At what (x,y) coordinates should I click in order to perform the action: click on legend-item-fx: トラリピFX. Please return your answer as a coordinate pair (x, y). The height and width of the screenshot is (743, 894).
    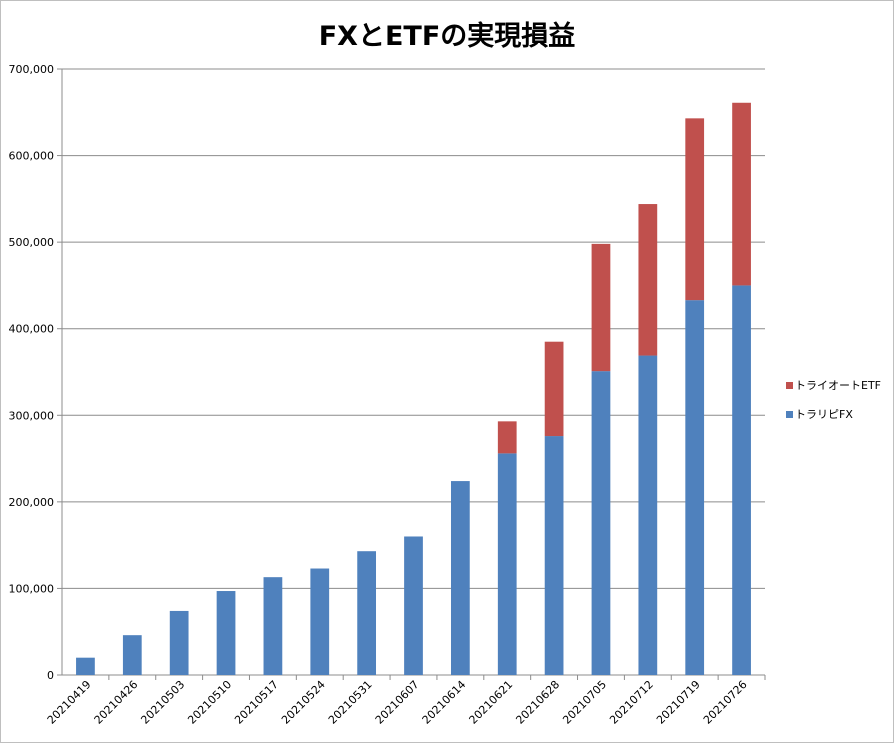
    Looking at the image, I should click on (833, 414).